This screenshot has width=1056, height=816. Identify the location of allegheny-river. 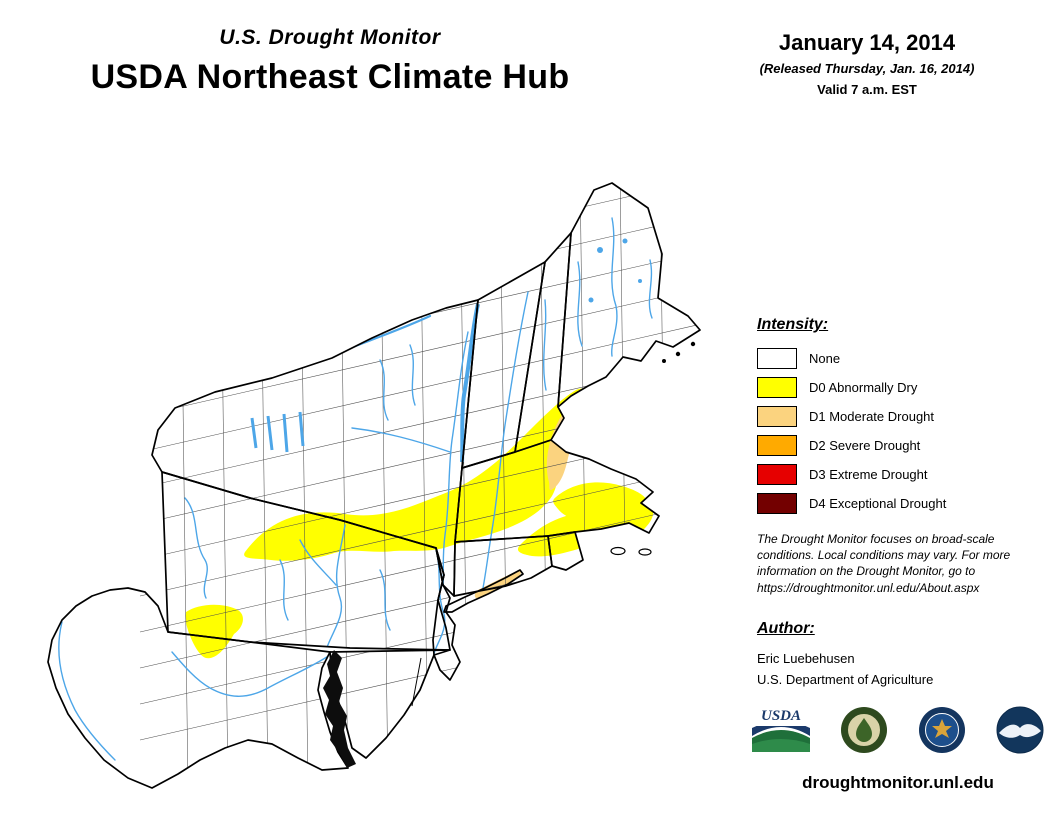
(196, 548).